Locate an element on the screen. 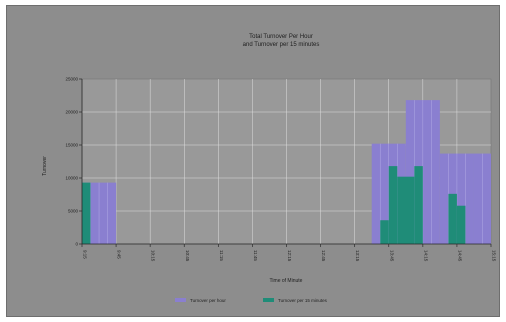  x-tick-label: 15:15 is located at coordinates (494, 256).